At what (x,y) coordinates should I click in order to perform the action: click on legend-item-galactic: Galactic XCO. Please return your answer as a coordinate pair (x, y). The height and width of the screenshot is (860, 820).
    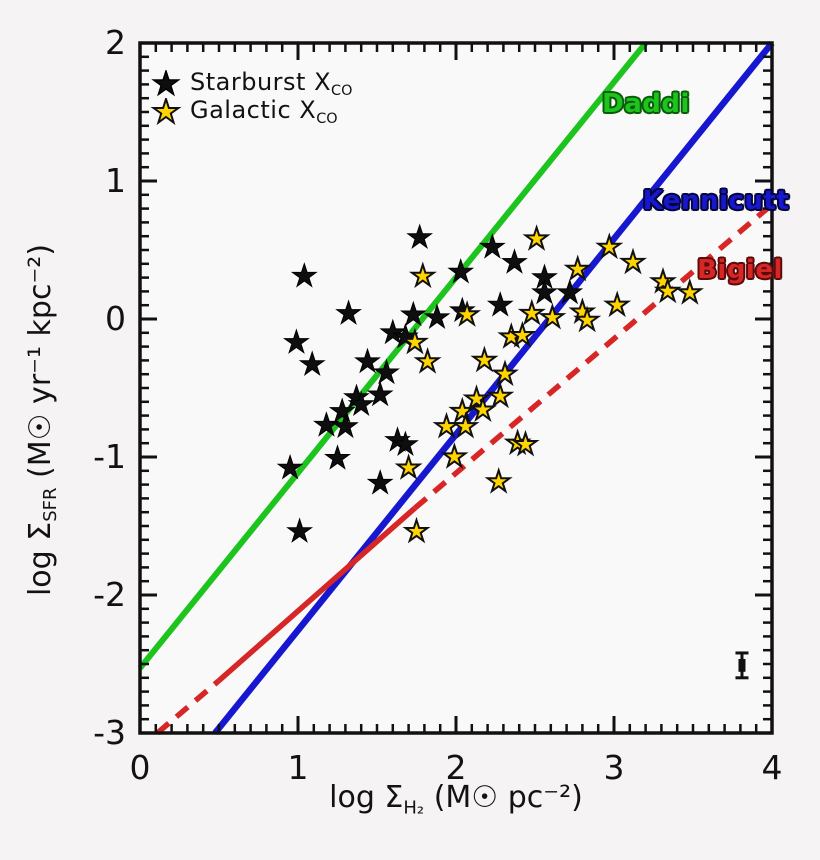
    Looking at the image, I should click on (251, 112).